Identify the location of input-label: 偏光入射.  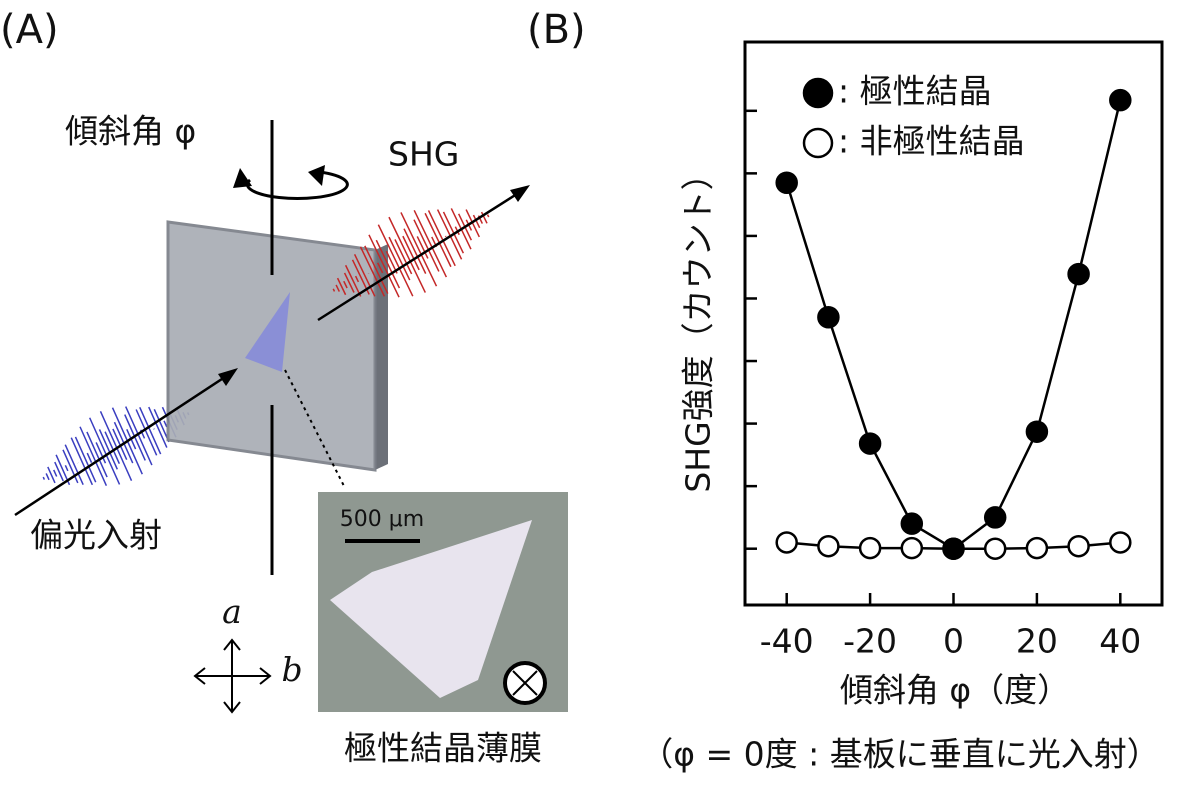
(96, 535).